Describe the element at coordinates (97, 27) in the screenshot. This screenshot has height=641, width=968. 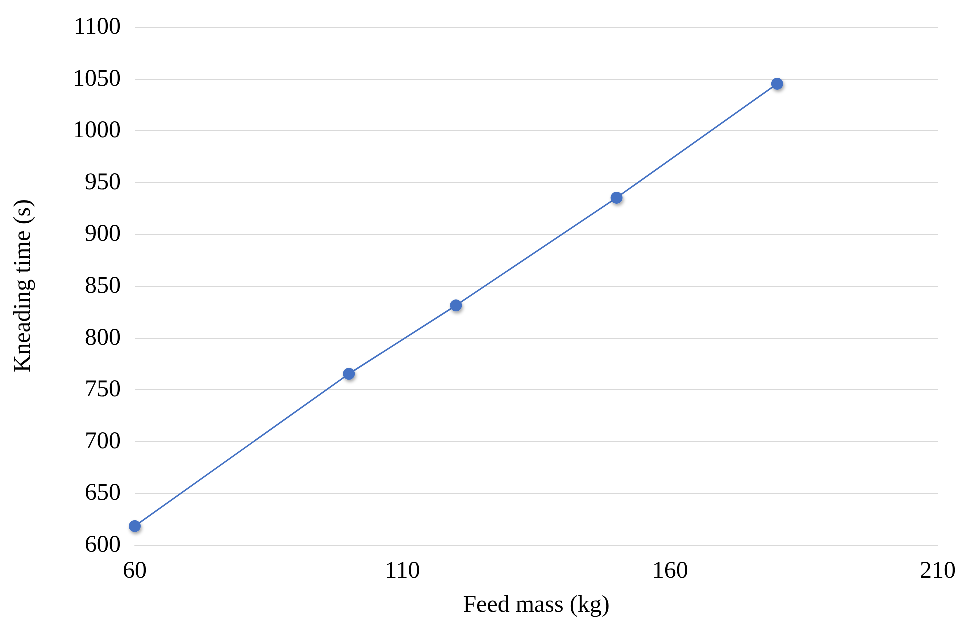
I see `y-tick-label: 1100` at that location.